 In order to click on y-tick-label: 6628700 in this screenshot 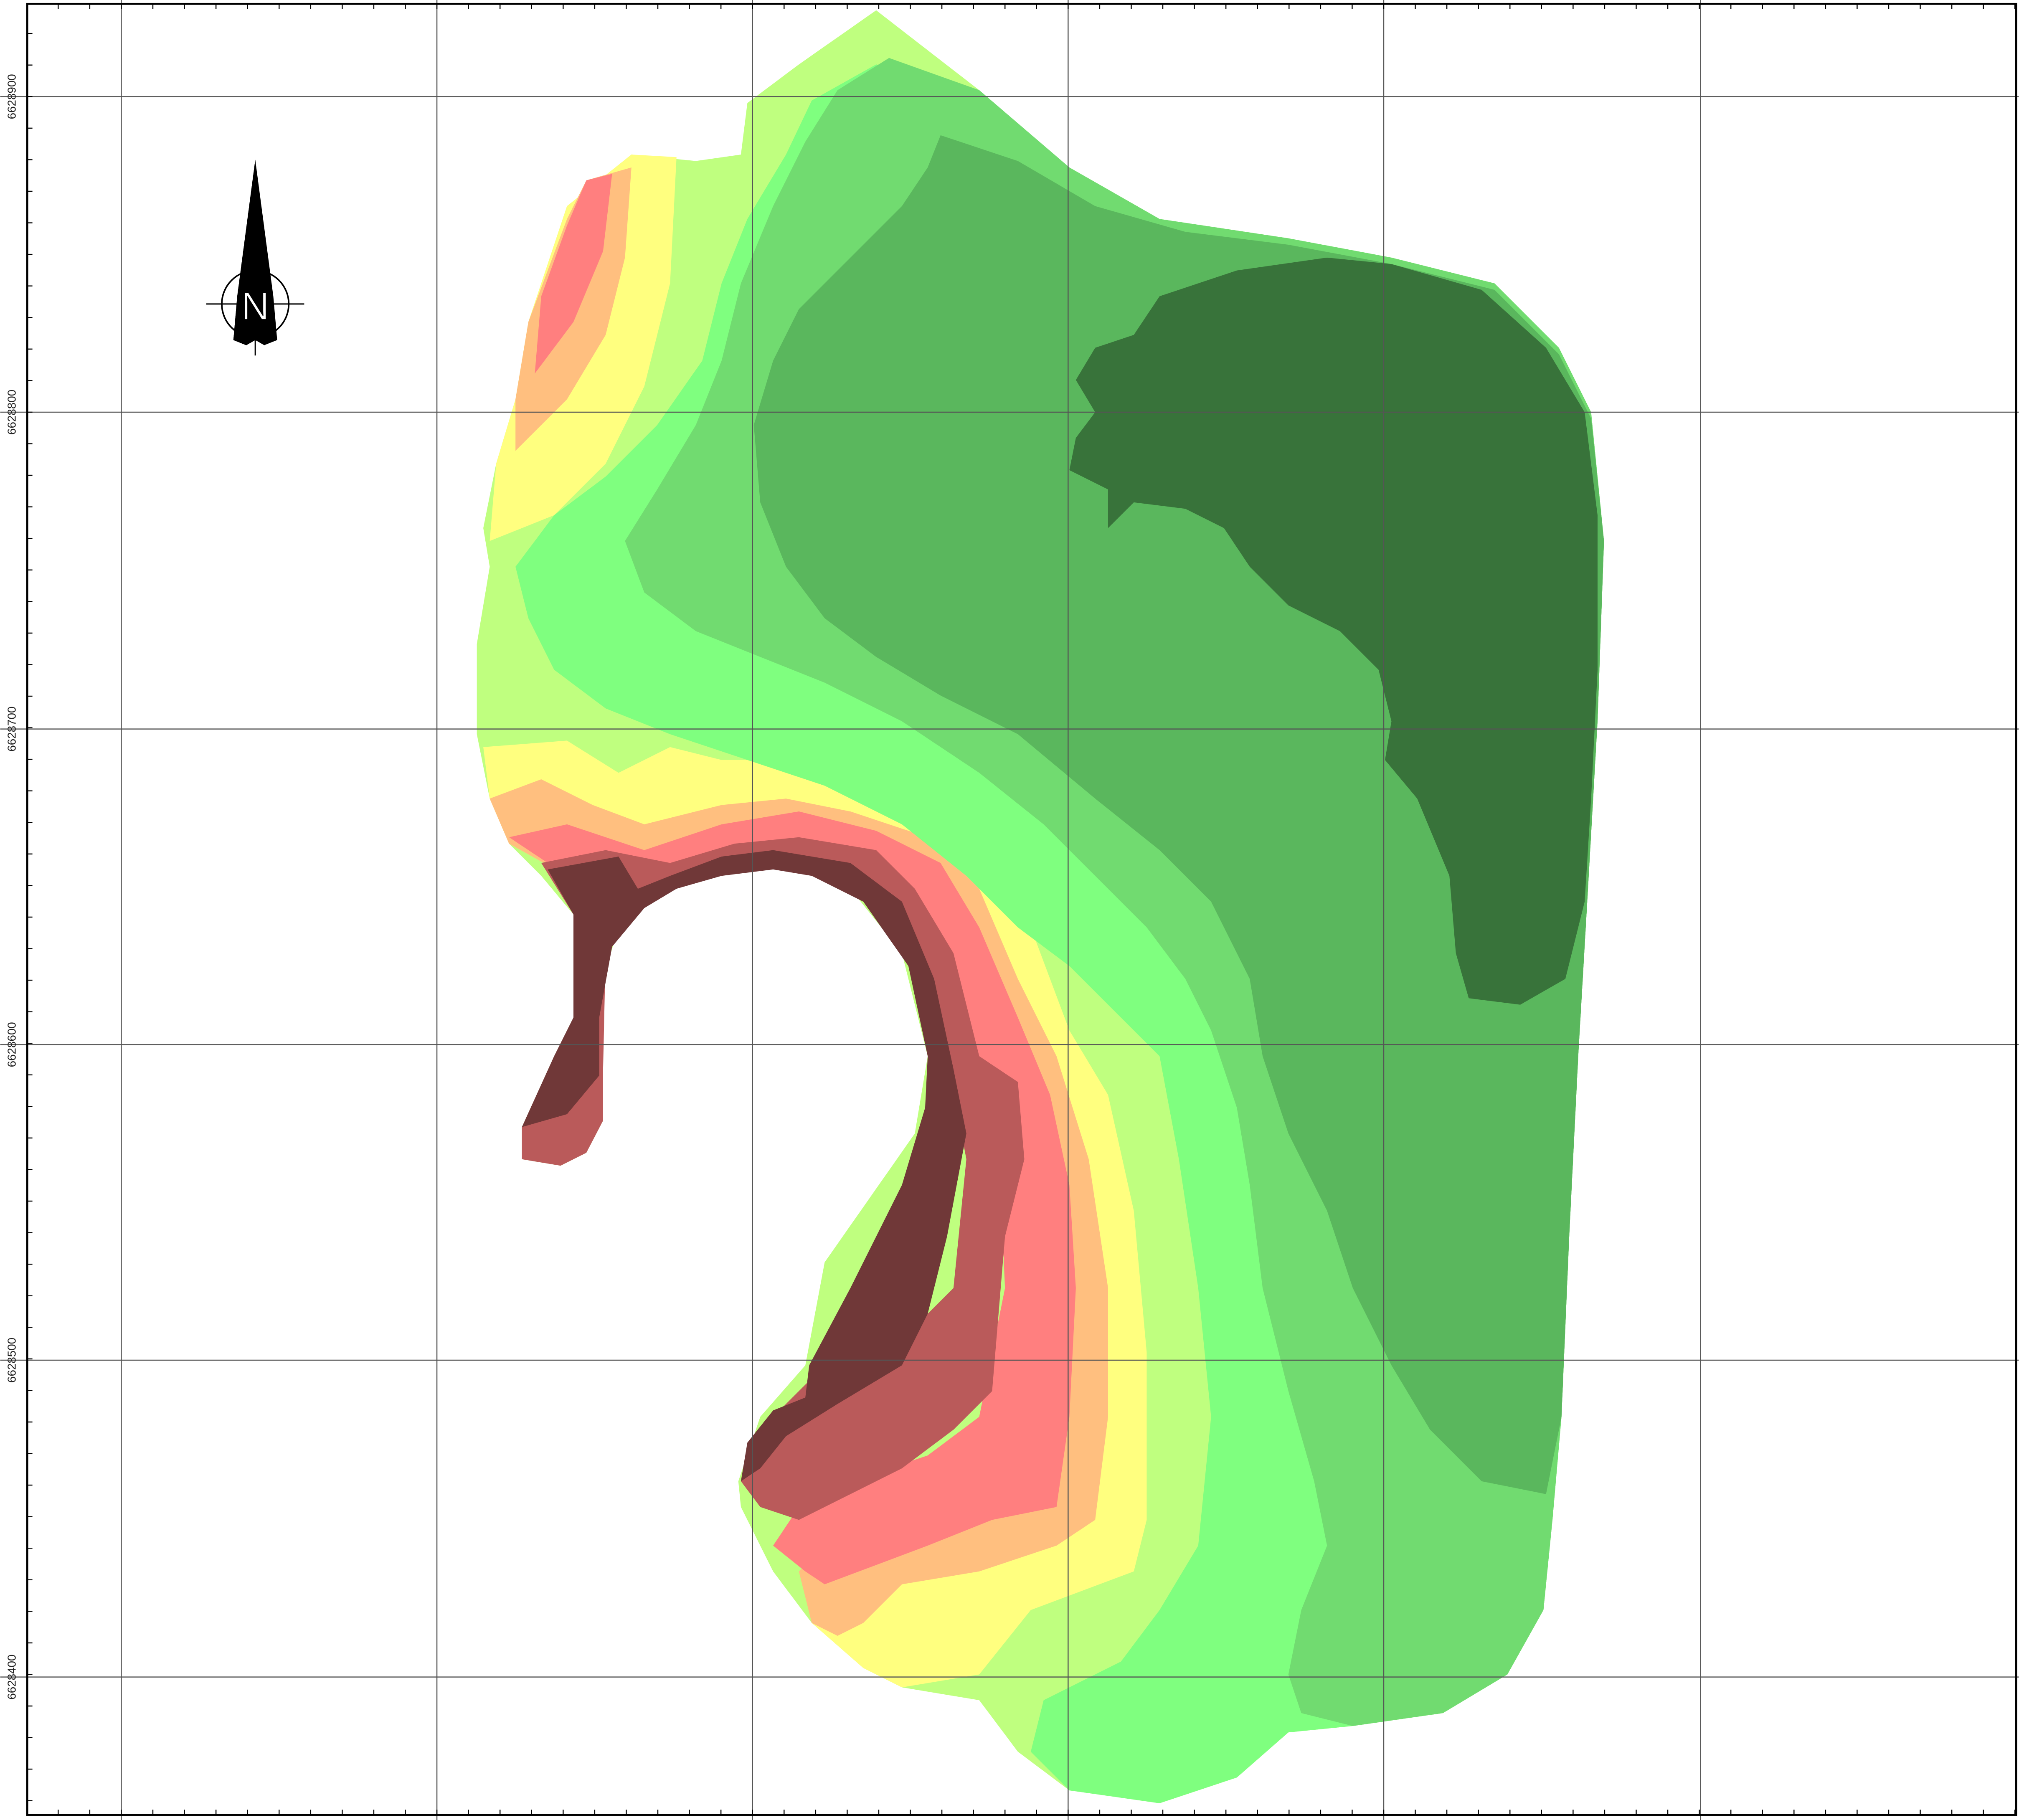, I will do `click(11, 729)`.